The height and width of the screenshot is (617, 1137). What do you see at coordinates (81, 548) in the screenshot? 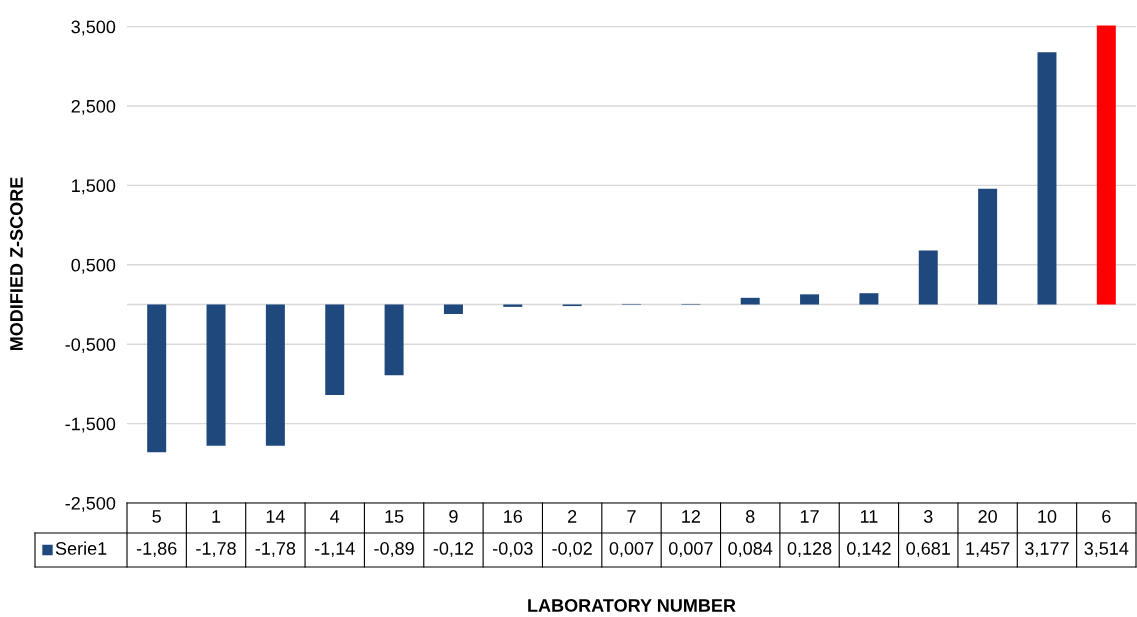
I see `legend-label: Serie1` at bounding box center [81, 548].